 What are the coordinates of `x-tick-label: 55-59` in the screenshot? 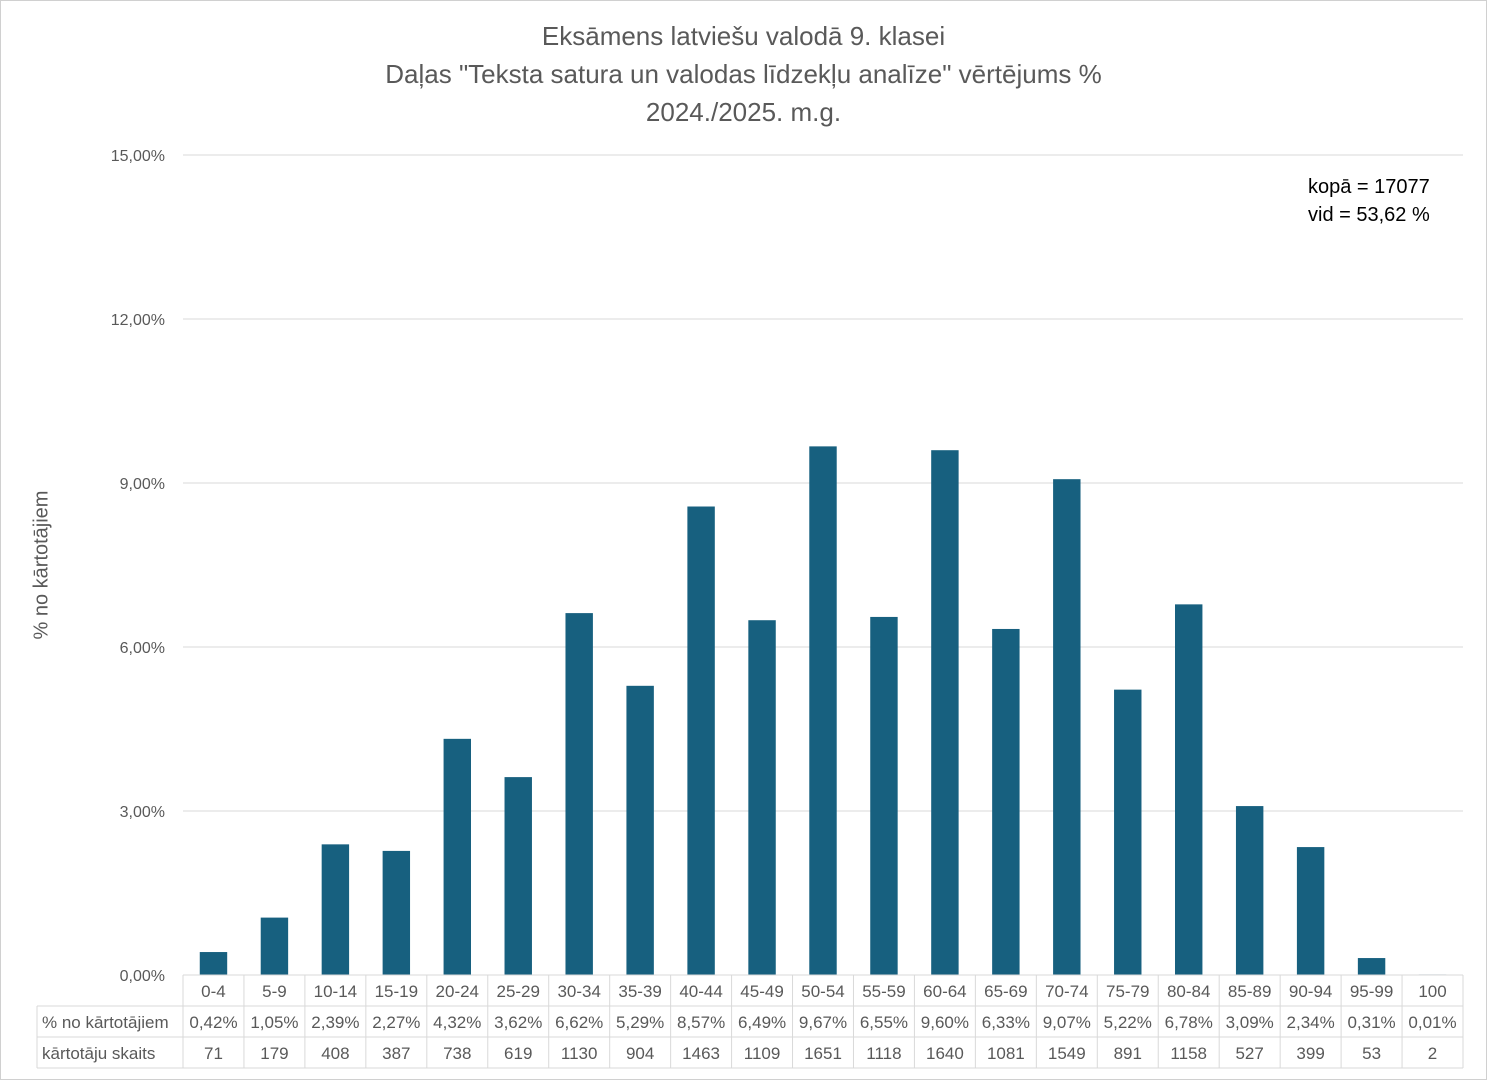 It's located at (883, 991).